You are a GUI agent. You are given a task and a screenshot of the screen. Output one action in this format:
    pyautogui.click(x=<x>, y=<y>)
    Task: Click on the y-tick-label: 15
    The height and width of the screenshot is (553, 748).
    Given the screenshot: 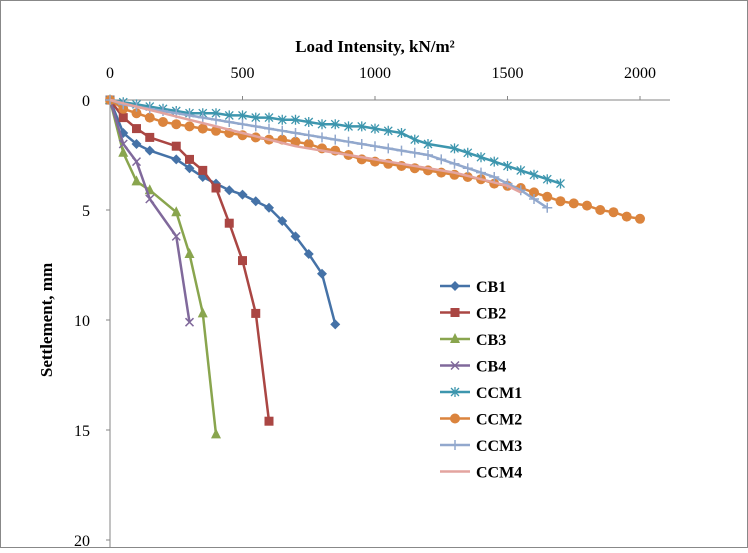 What is the action you would take?
    pyautogui.click(x=82, y=431)
    